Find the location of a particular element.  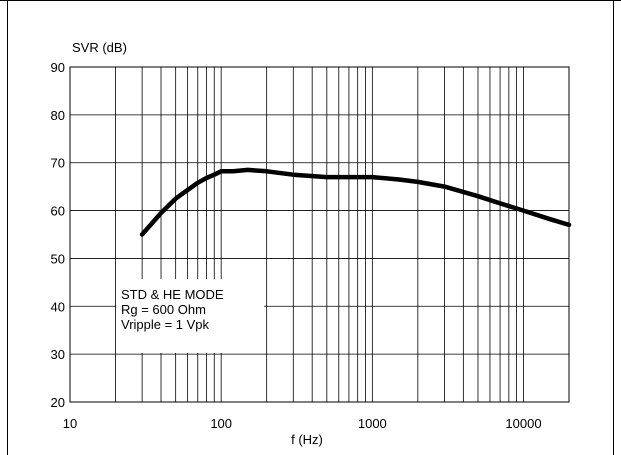

x-tick-label: 1000 is located at coordinates (372, 423).